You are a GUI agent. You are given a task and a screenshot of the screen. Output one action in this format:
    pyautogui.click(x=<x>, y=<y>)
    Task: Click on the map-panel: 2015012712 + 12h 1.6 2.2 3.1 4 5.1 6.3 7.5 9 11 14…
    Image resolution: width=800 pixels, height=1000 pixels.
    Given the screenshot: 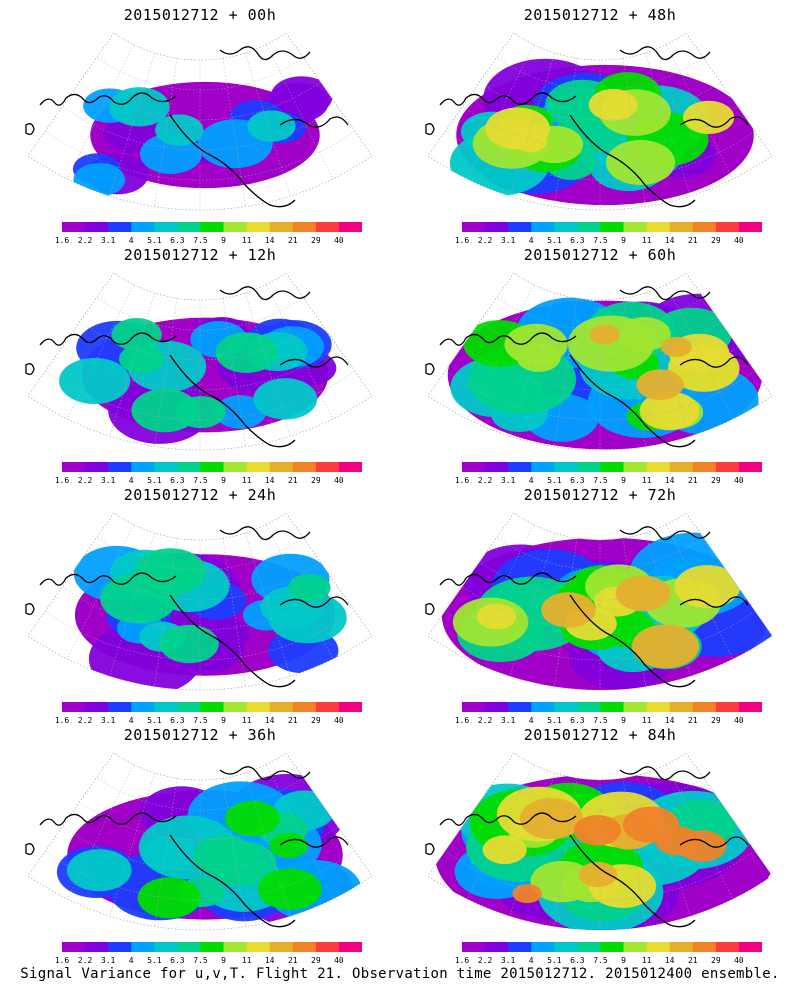 What is the action you would take?
    pyautogui.click(x=200, y=362)
    